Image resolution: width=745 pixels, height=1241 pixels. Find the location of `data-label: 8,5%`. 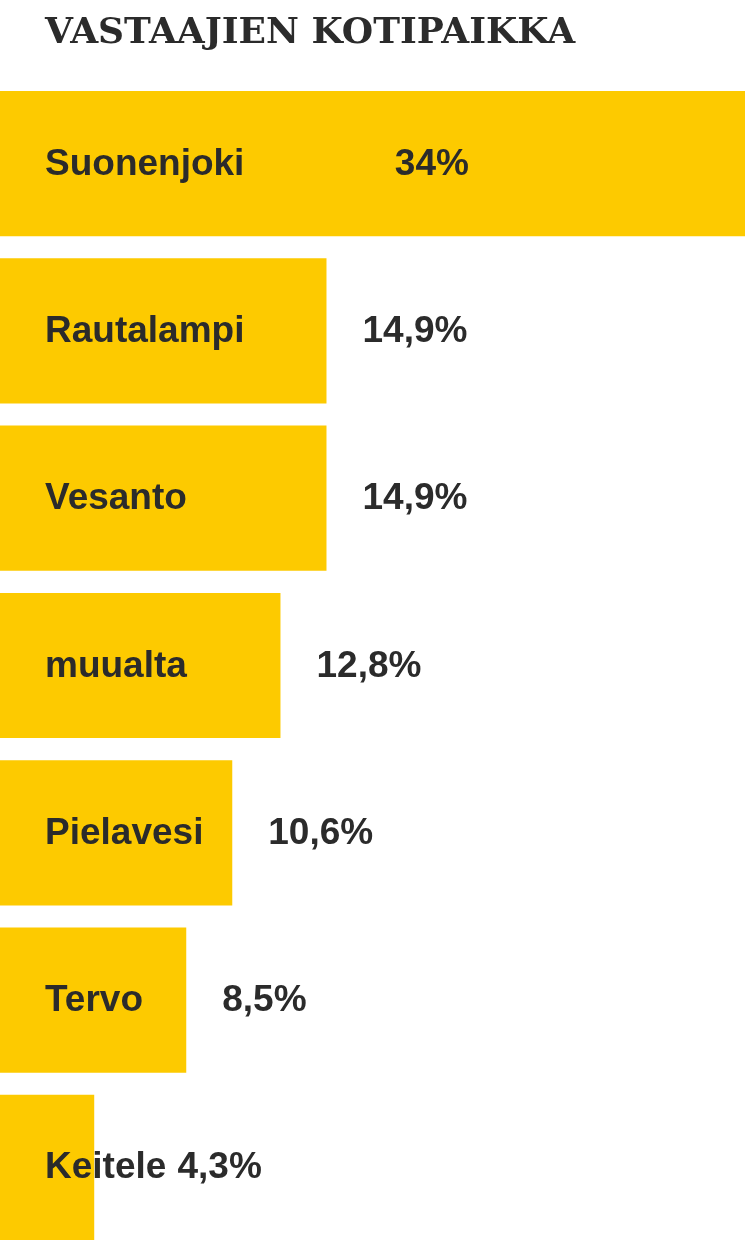

data-label: 8,5% is located at coordinates (264, 999).